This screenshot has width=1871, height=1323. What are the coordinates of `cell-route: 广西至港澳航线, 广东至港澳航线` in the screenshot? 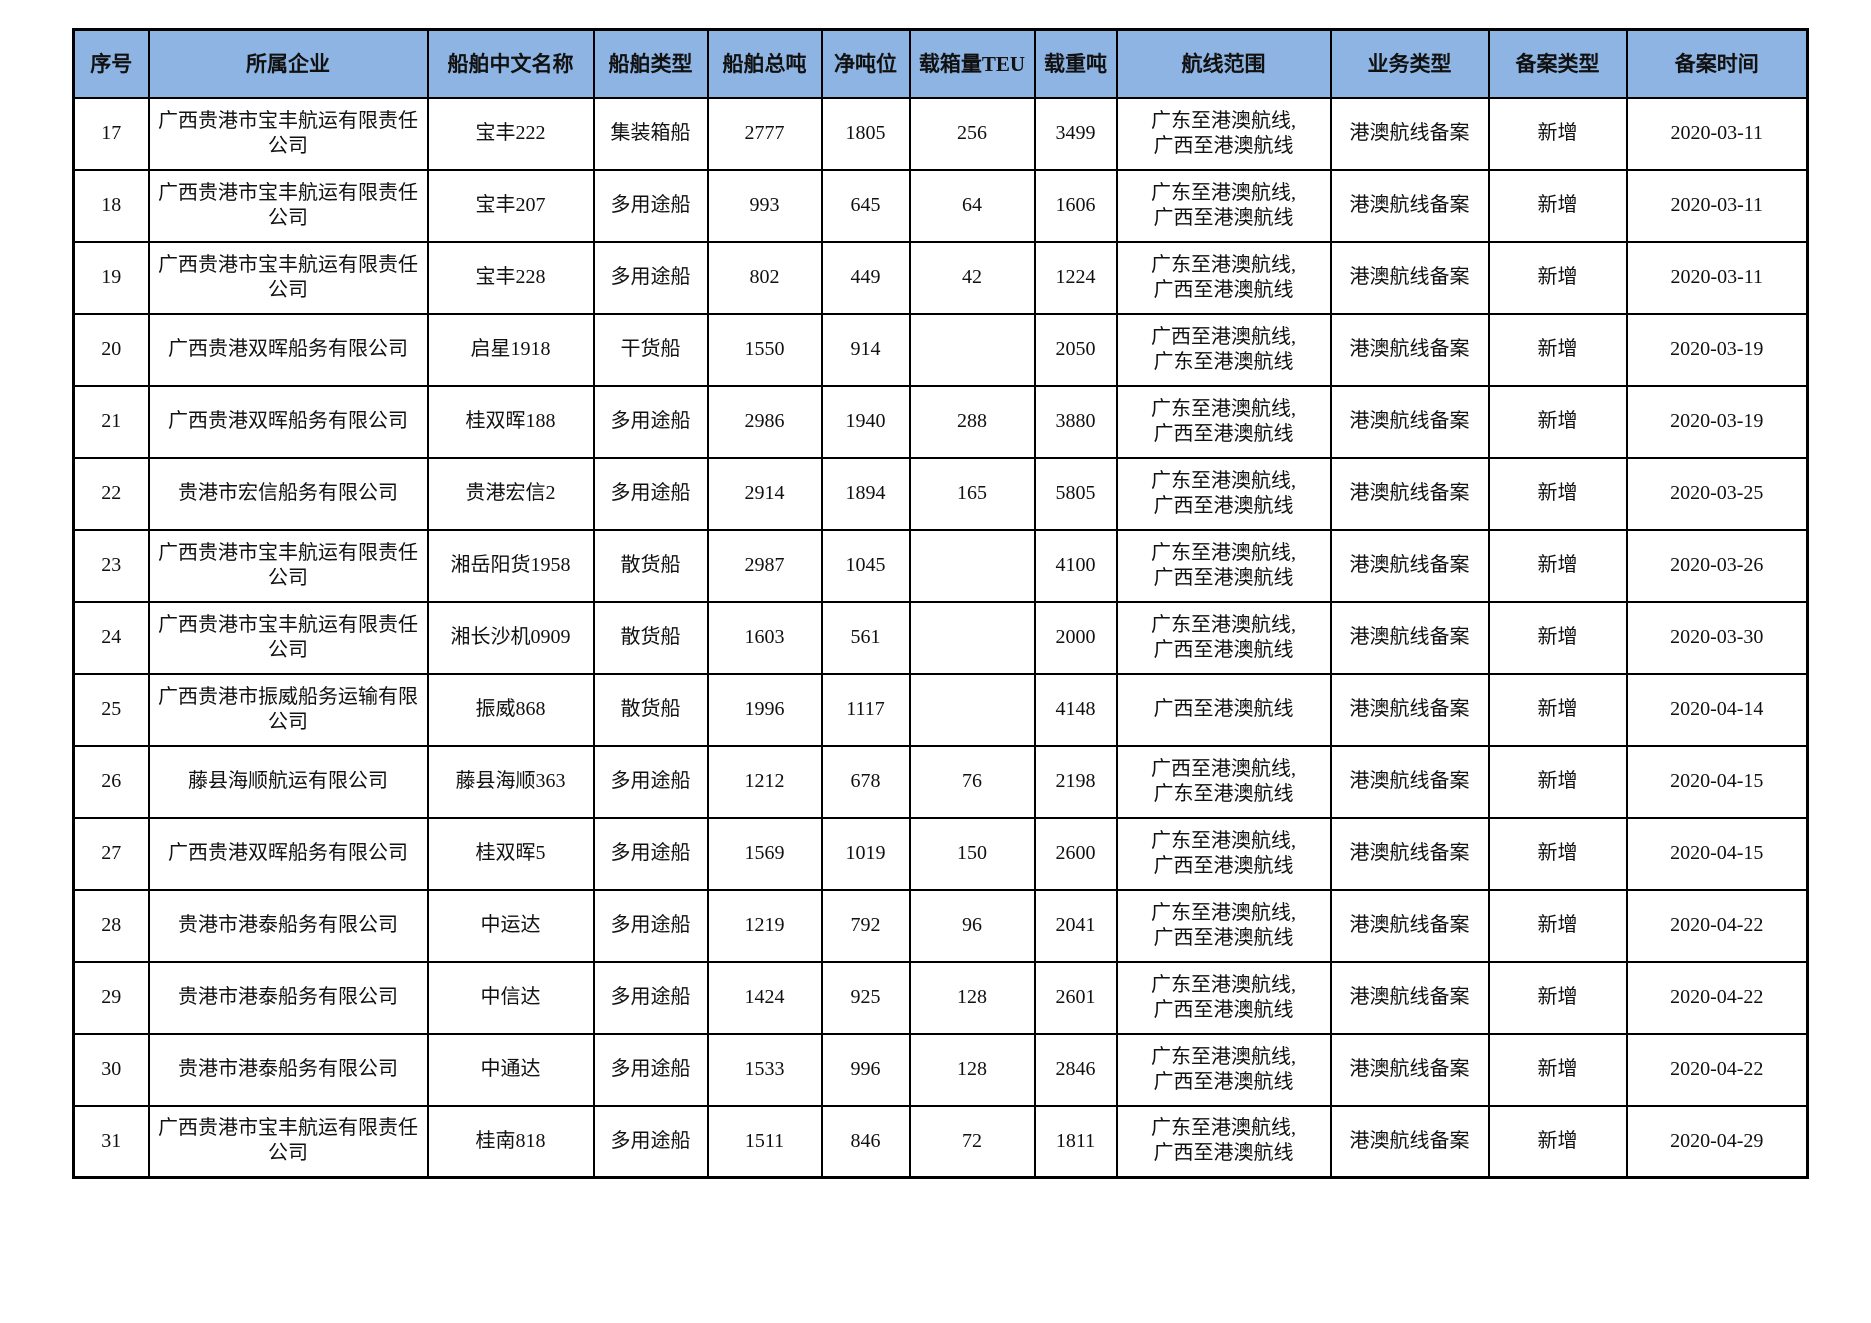 It's located at (1223, 781).